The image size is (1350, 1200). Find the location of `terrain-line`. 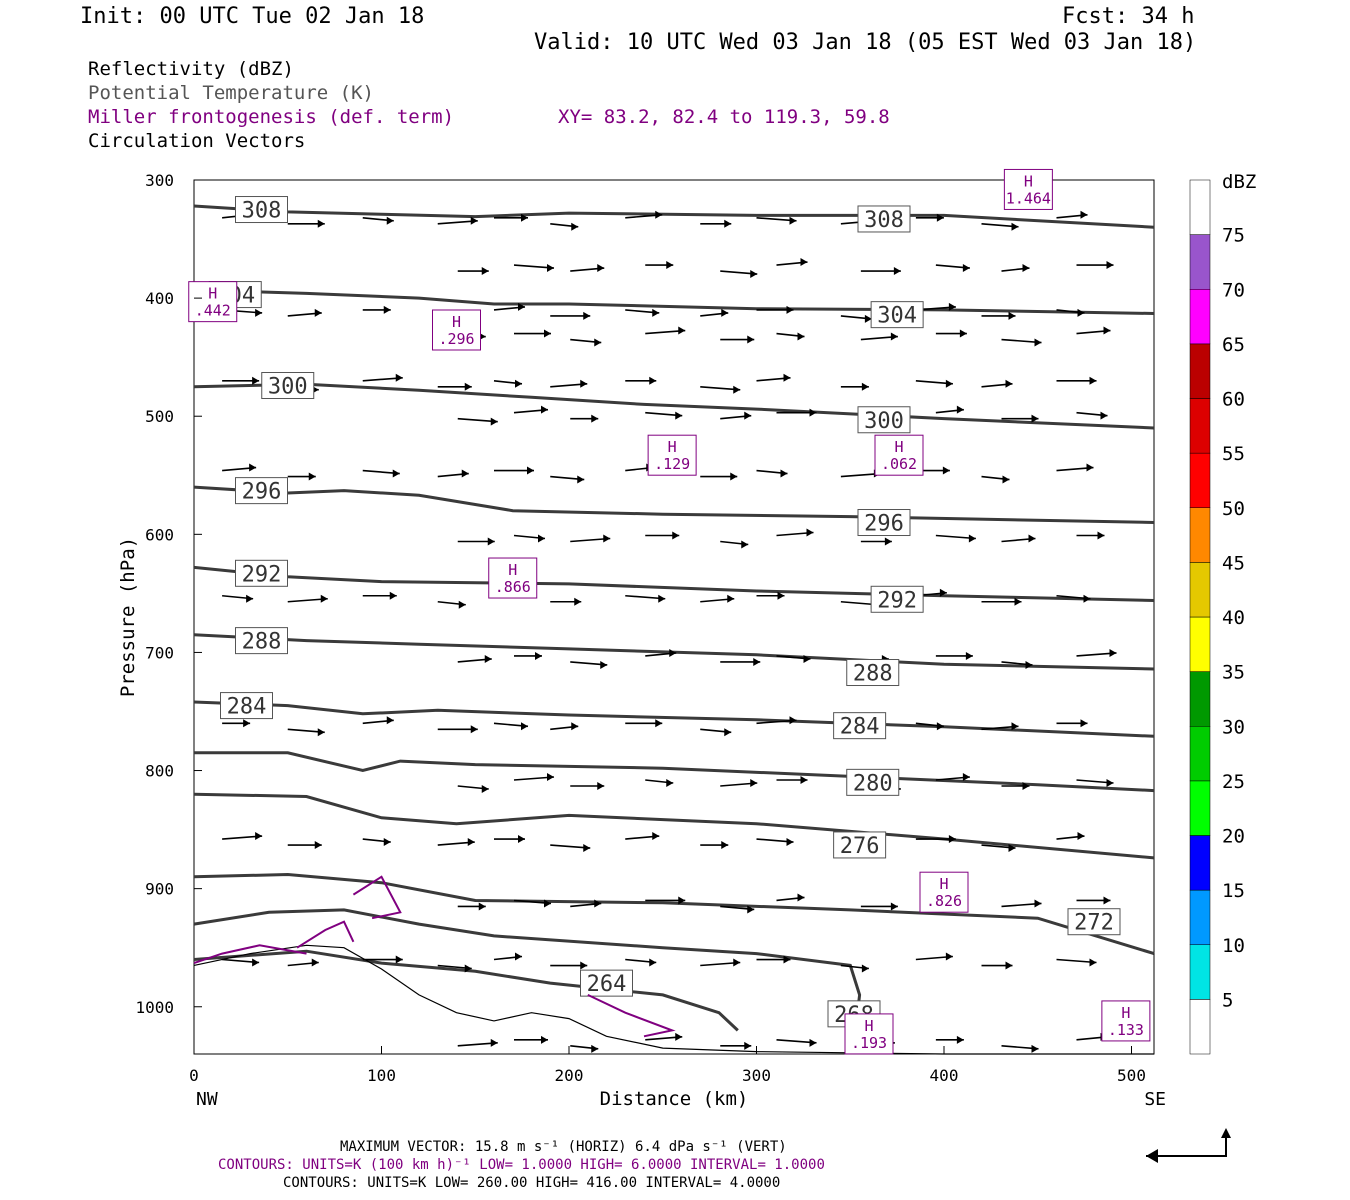

terrain-line is located at coordinates (673, 999).